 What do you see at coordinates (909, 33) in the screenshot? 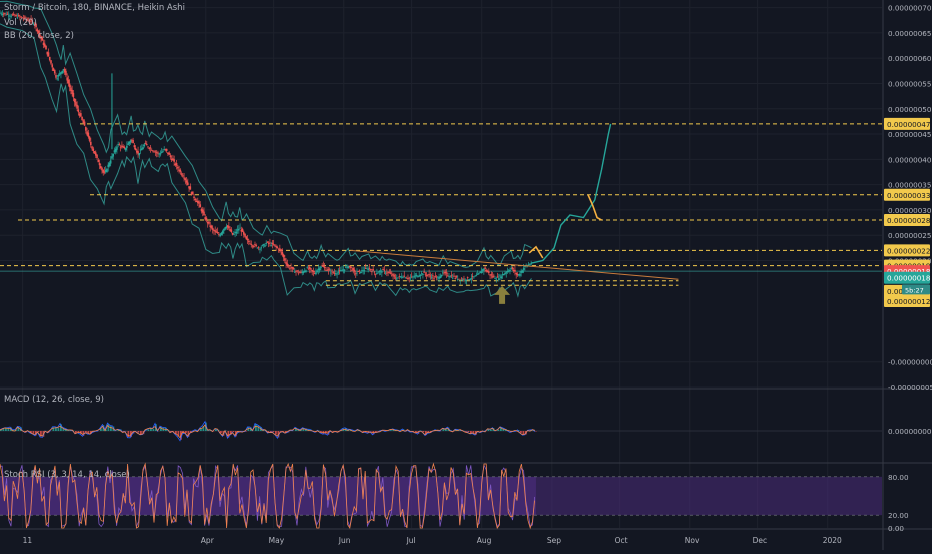
I see `y-tick-label: 0.00000065` at bounding box center [909, 33].